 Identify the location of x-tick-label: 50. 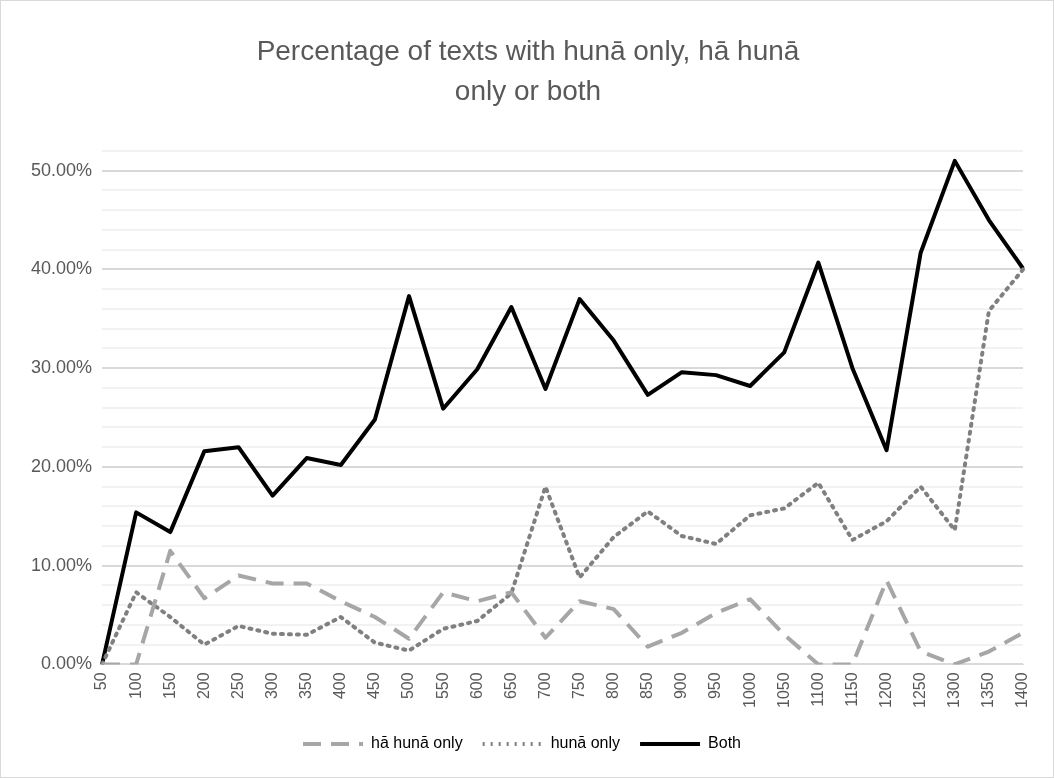
(101, 681).